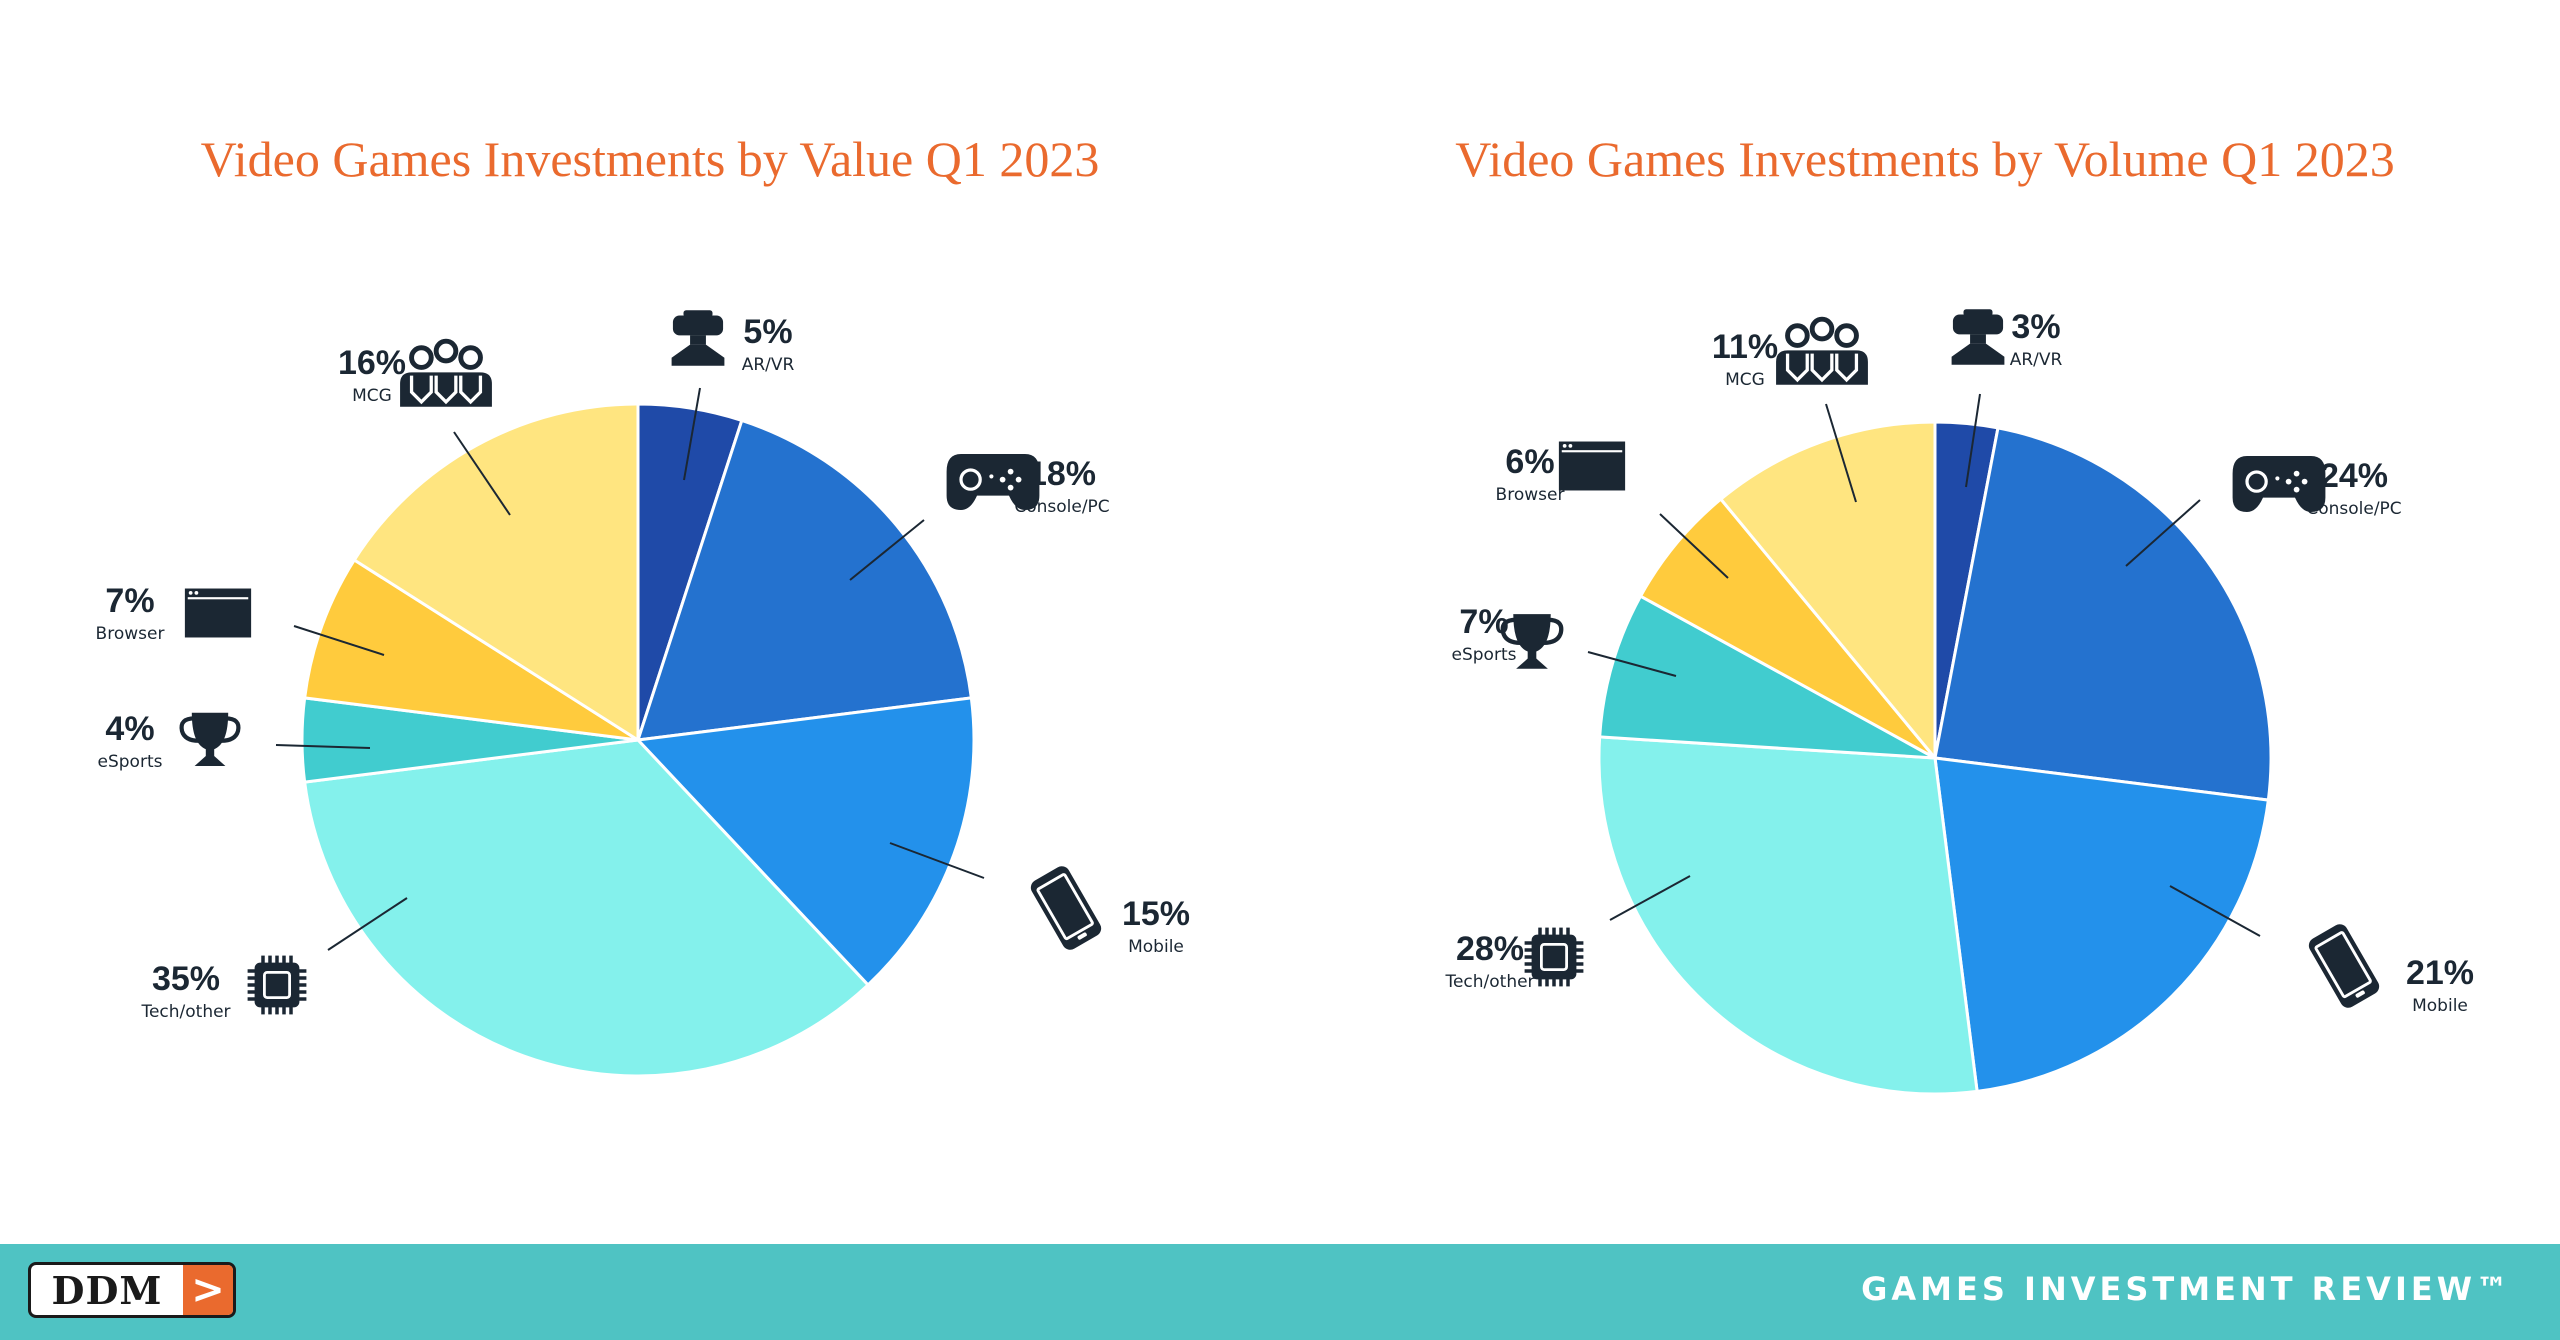  I want to click on ddm-logo: DDM >, so click(132, 1290).